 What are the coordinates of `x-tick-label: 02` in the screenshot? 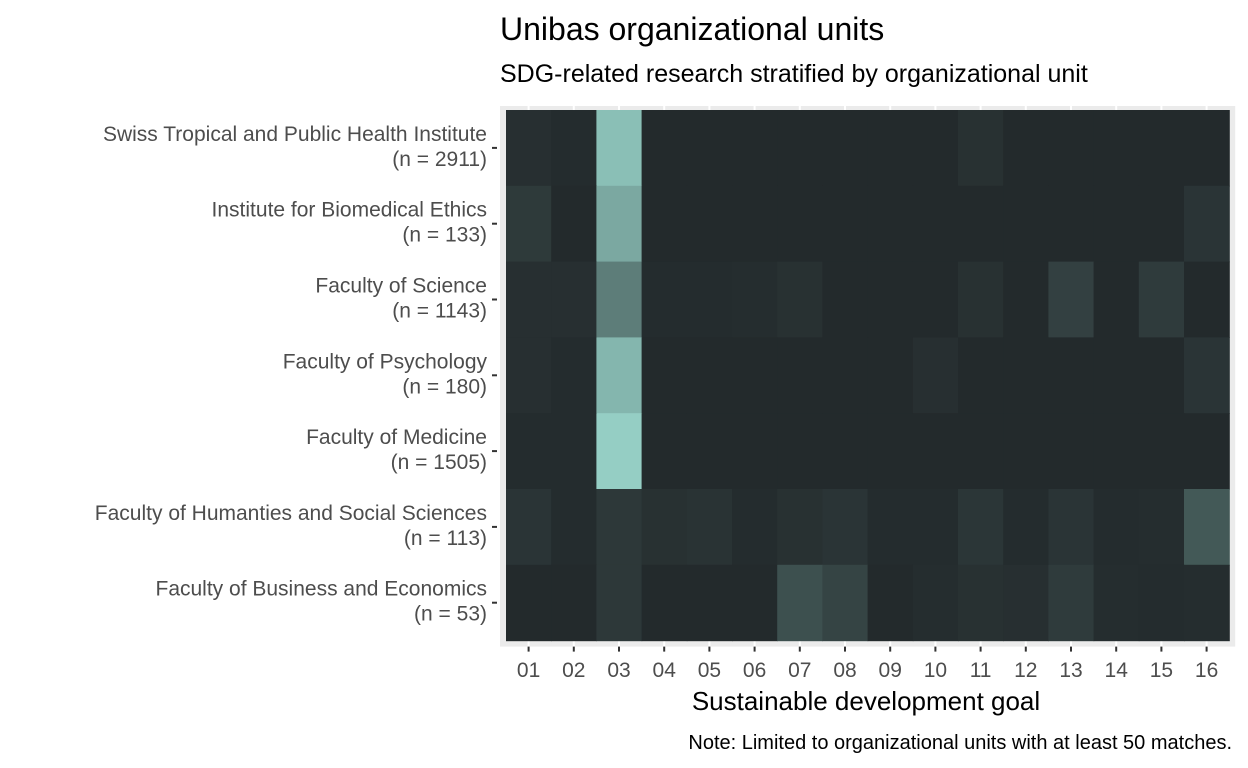 It's located at (573, 670).